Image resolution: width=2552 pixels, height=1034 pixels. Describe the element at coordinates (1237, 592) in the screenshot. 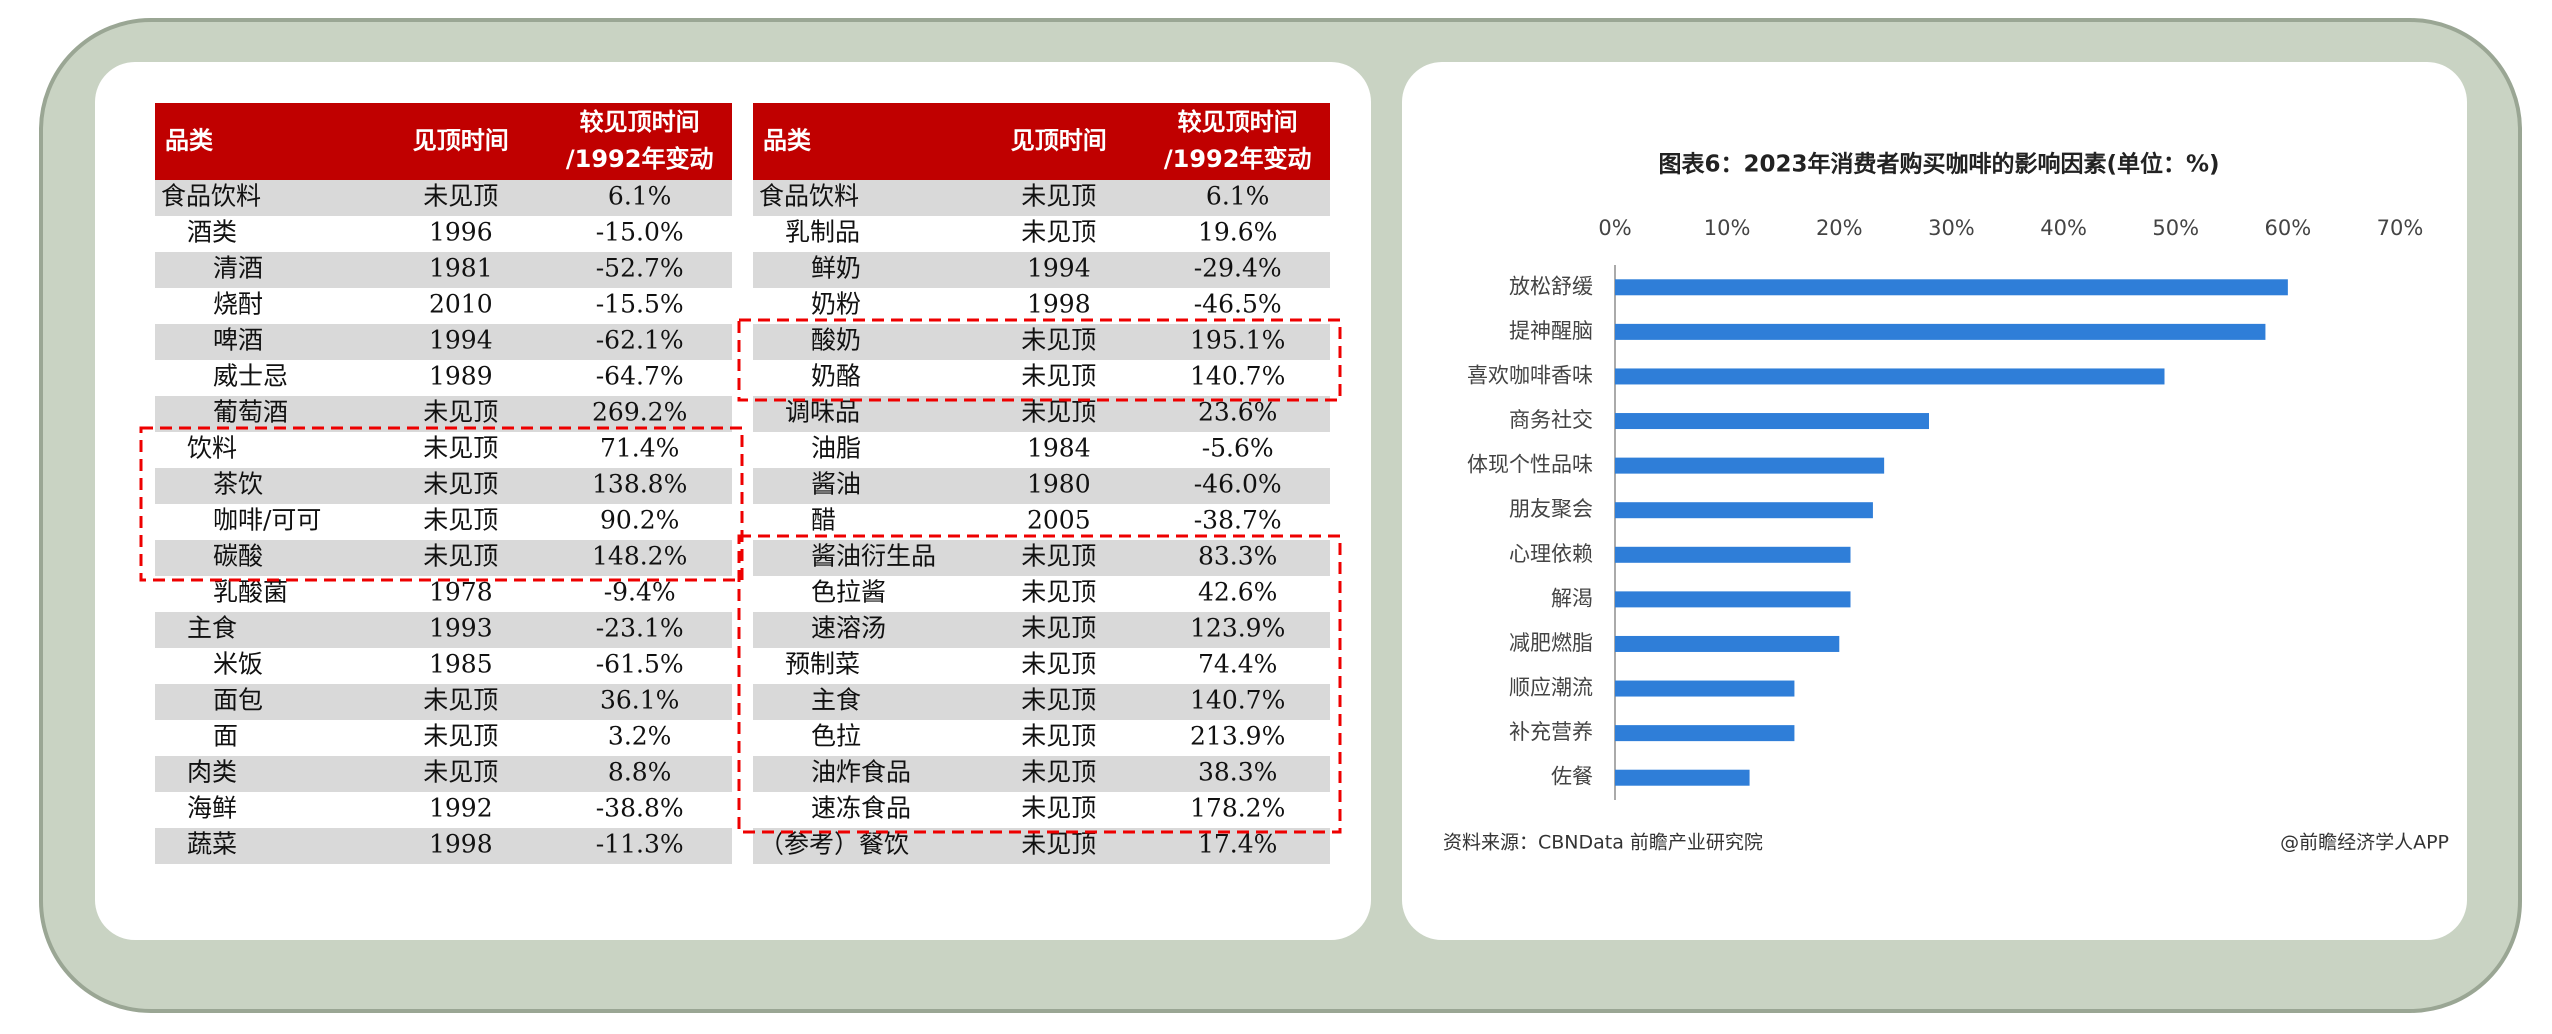

I see `cell: 42.6%` at that location.